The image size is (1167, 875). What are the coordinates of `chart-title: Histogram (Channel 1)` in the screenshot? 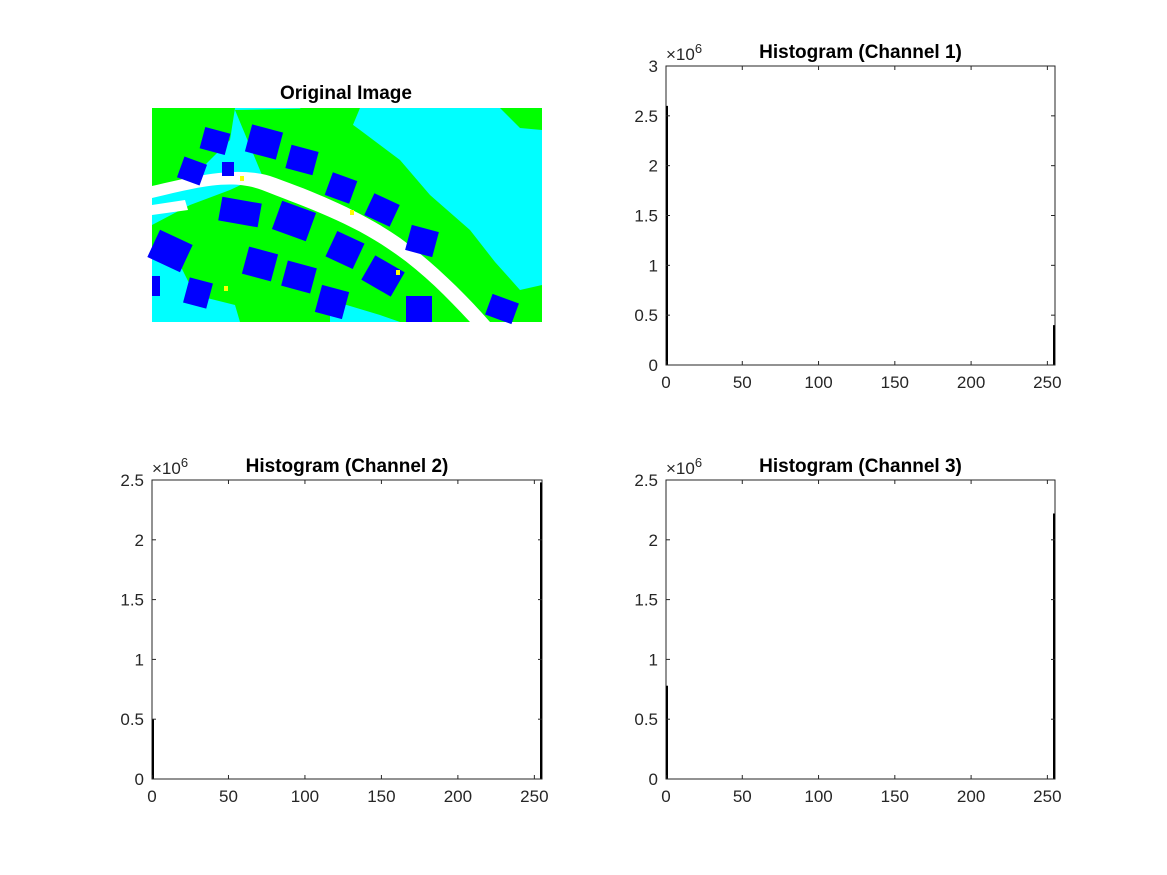 It's located at (860, 52).